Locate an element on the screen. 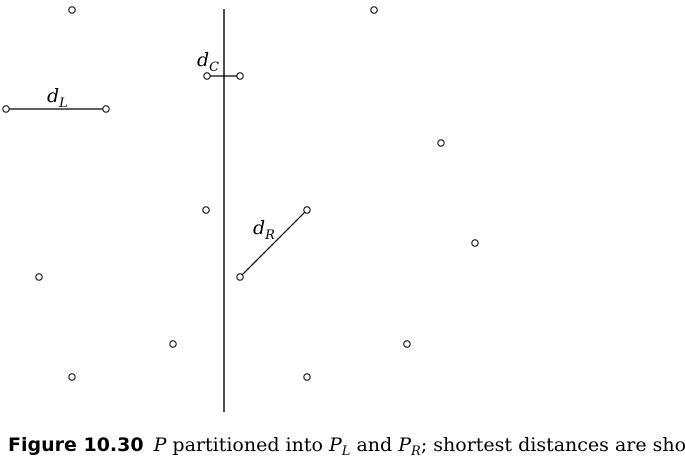  label-d-center-sub: C is located at coordinates (214, 67).